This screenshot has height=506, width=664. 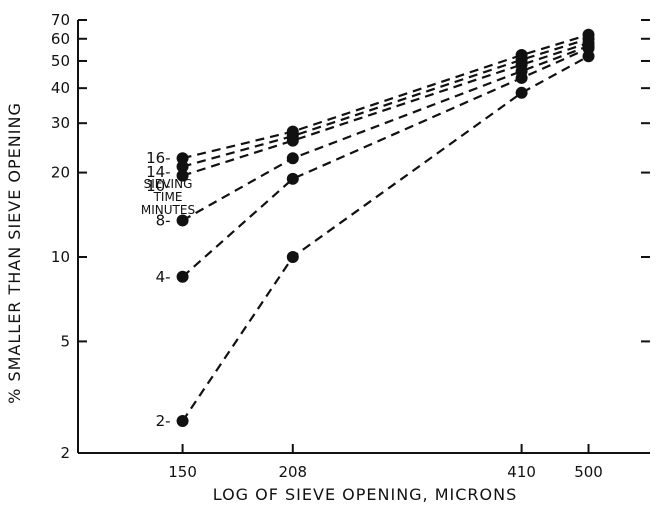 What do you see at coordinates (14, 253) in the screenshot?
I see `y-axis-title: % SMALLER THAN SIEVE OPENING` at bounding box center [14, 253].